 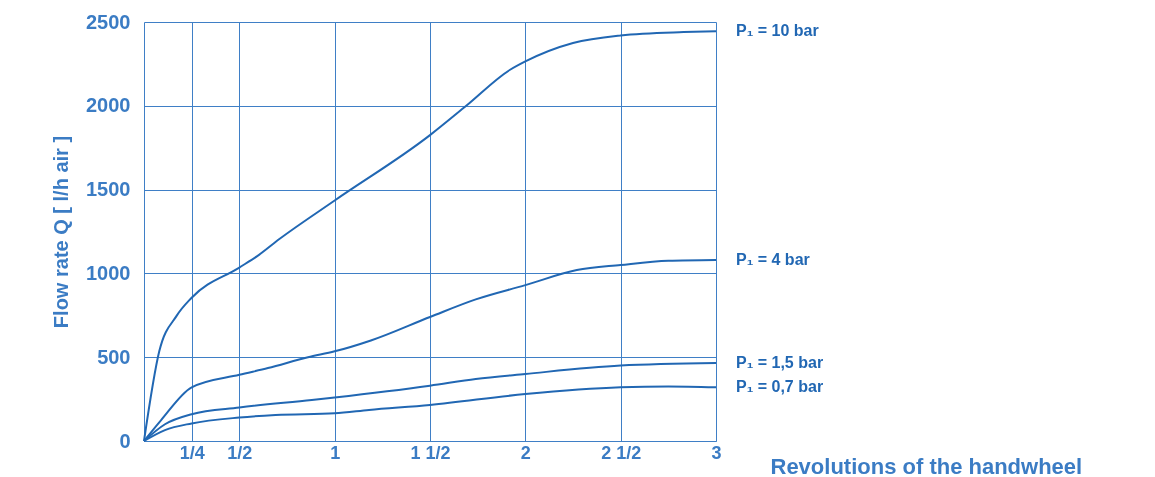 I want to click on y-tick-label: 2000, so click(x=108, y=105).